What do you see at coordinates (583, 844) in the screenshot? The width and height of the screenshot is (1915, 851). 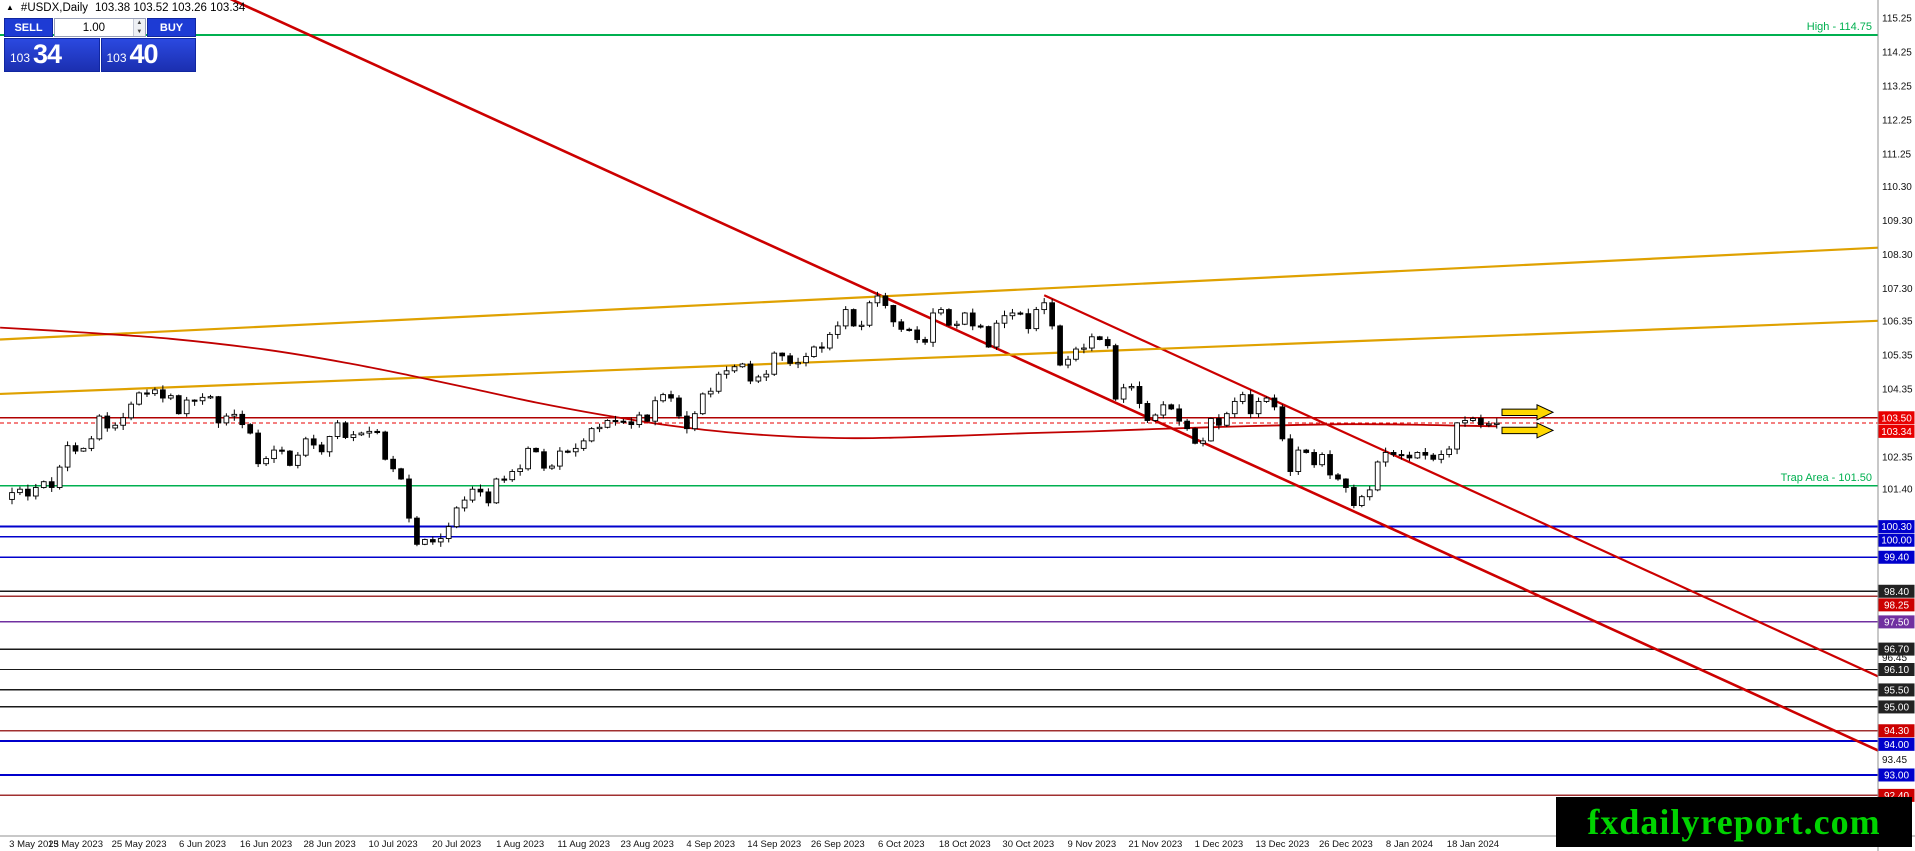 I see `svg-text: 11 Aug 2023` at bounding box center [583, 844].